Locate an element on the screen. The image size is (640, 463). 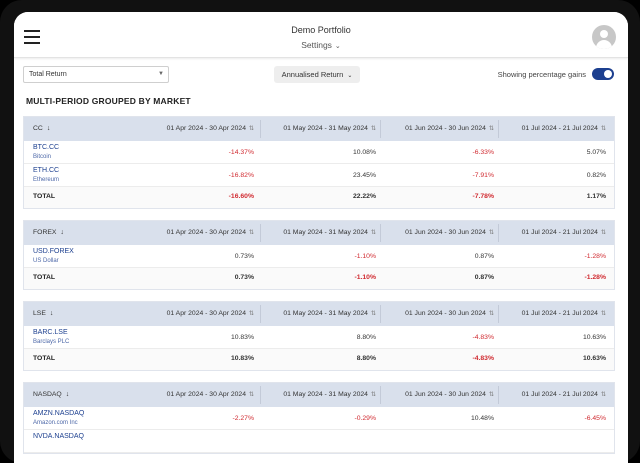
symbol-link: ETH.CC is located at coordinates (46, 170).